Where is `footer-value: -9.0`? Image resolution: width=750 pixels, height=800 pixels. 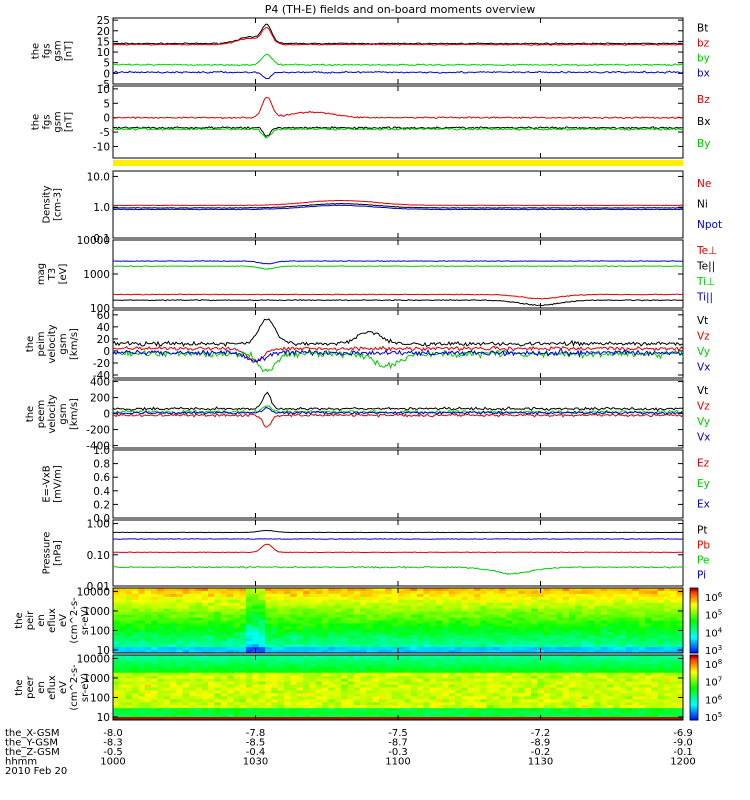
footer-value: -9.0 is located at coordinates (683, 743).